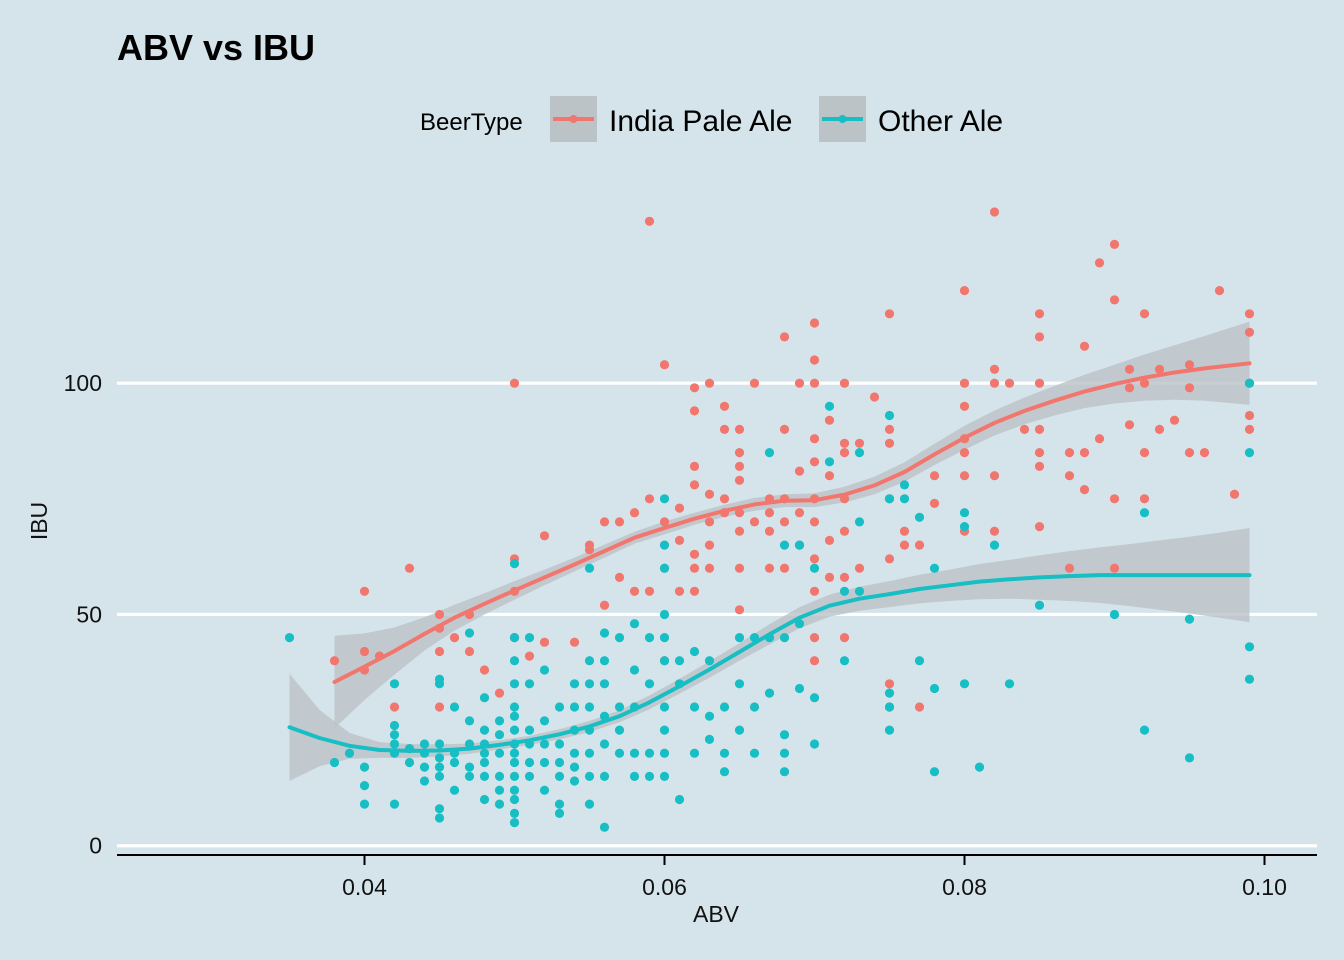 This screenshot has height=960, width=1344. I want to click on y-axis-title: IBU, so click(39, 521).